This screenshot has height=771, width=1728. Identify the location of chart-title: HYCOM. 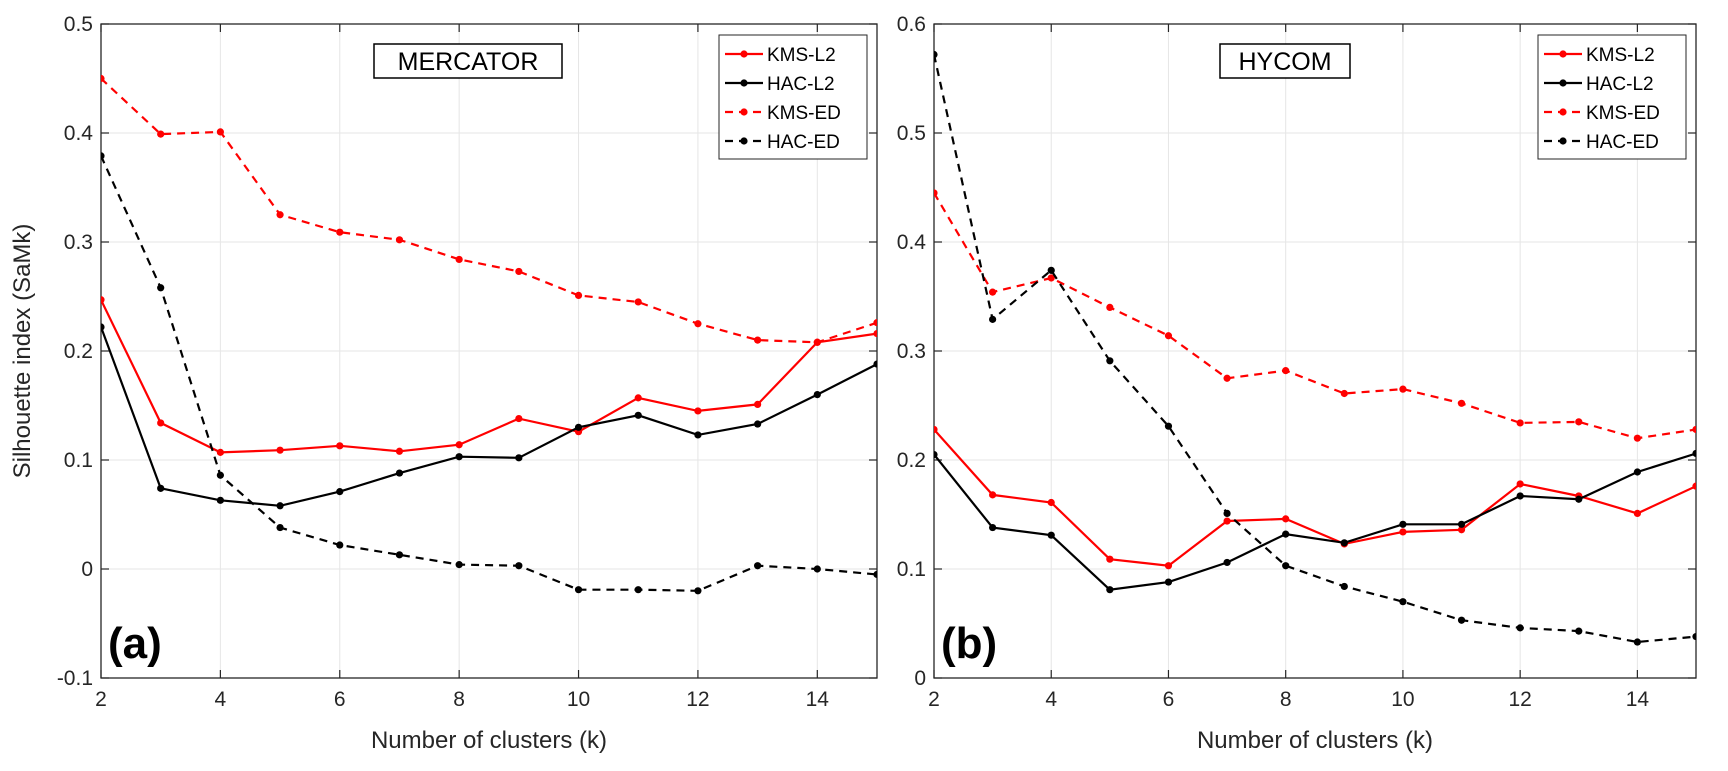
(1284, 62).